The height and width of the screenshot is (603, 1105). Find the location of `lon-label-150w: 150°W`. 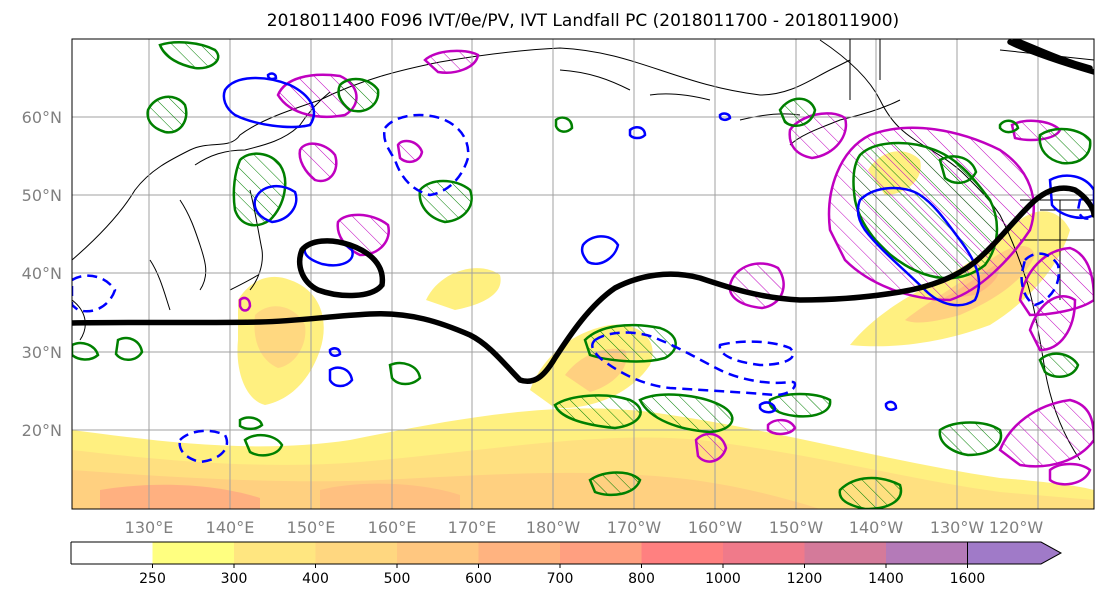

lon-label-150w: 150°W is located at coordinates (796, 527).